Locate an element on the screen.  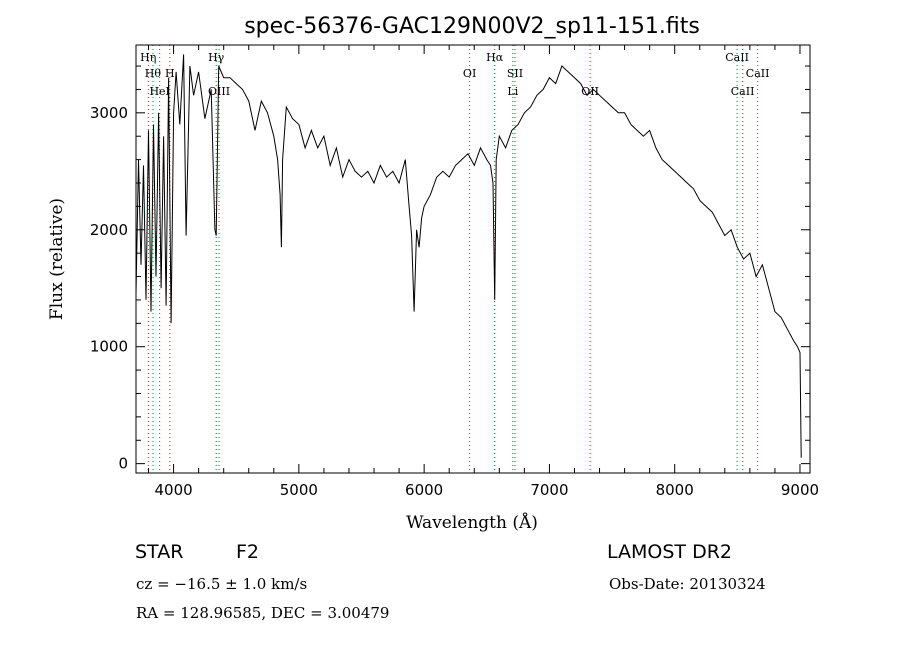
subclass: F2 is located at coordinates (248, 552).